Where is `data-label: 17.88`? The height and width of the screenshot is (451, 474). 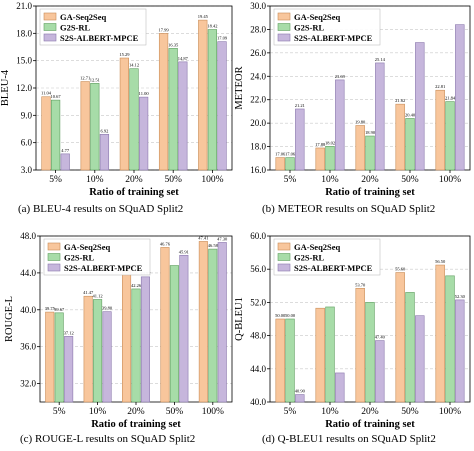
data-label: 17.88 is located at coordinates (320, 144).